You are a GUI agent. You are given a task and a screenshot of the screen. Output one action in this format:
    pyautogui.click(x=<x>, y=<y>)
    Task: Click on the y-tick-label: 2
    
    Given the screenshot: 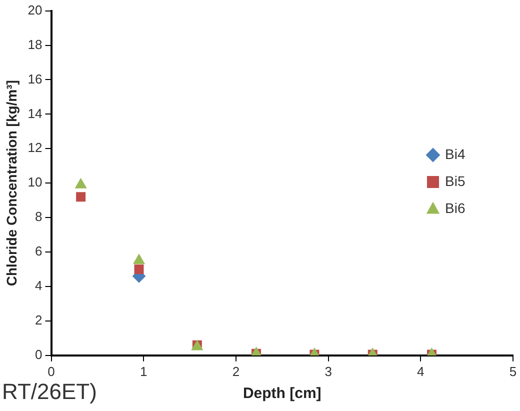 What is the action you would take?
    pyautogui.click(x=38, y=320)
    